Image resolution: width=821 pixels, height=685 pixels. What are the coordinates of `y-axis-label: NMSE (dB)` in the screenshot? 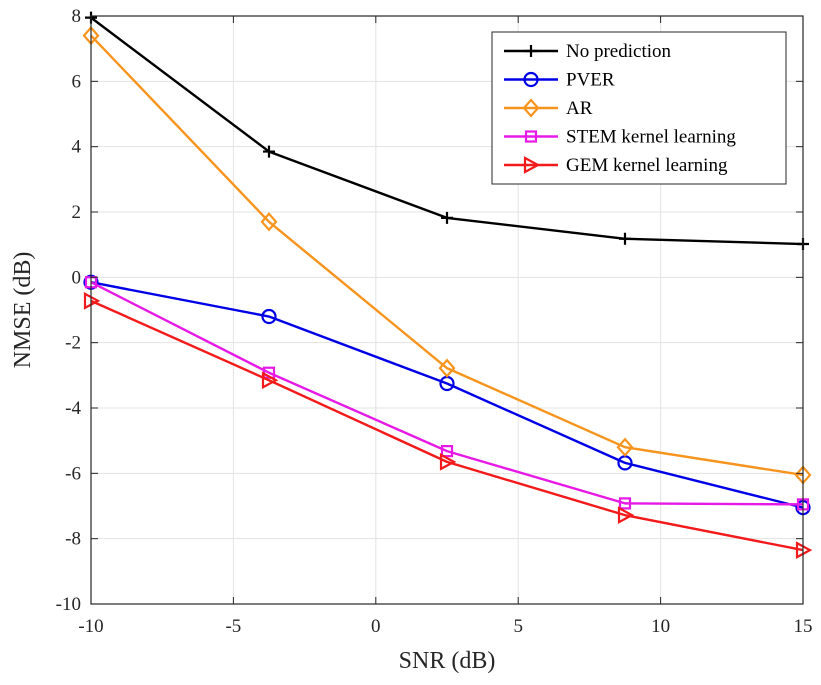 It's located at (23, 310).